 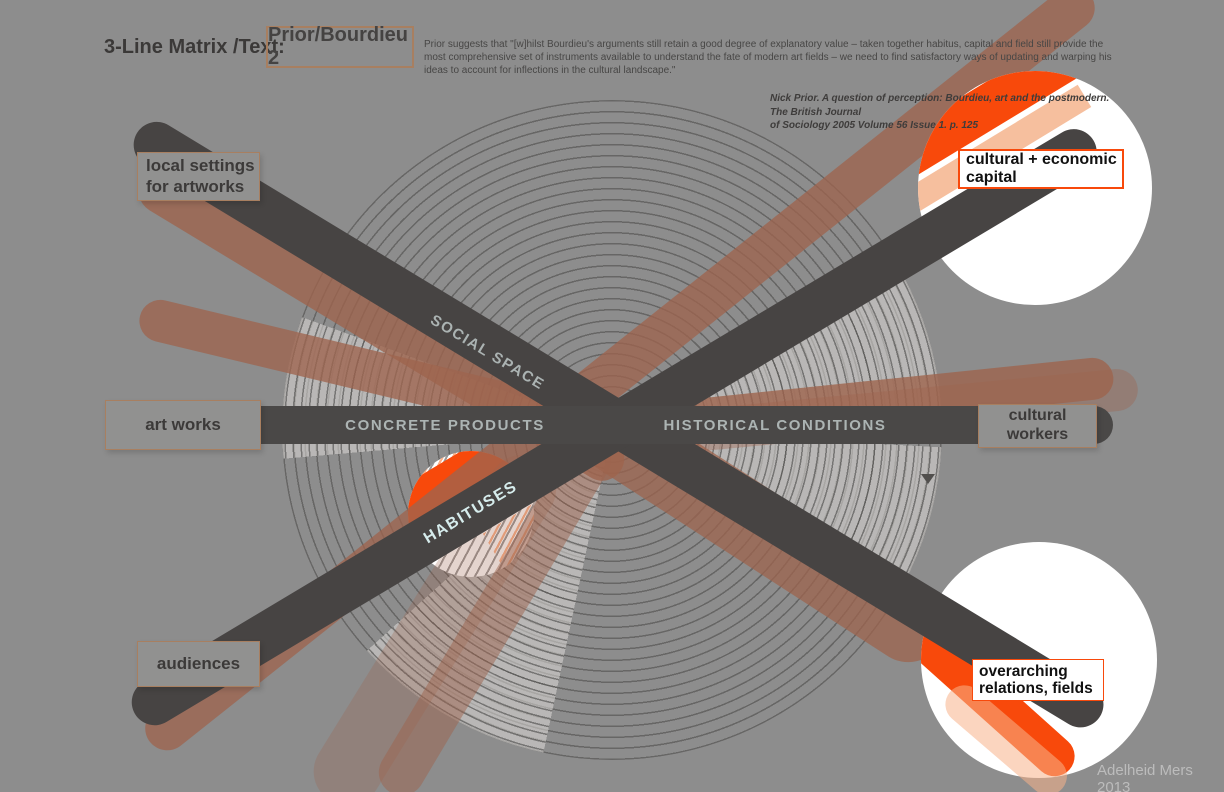 I want to click on node-audiences-label: audiences, so click(x=198, y=663).